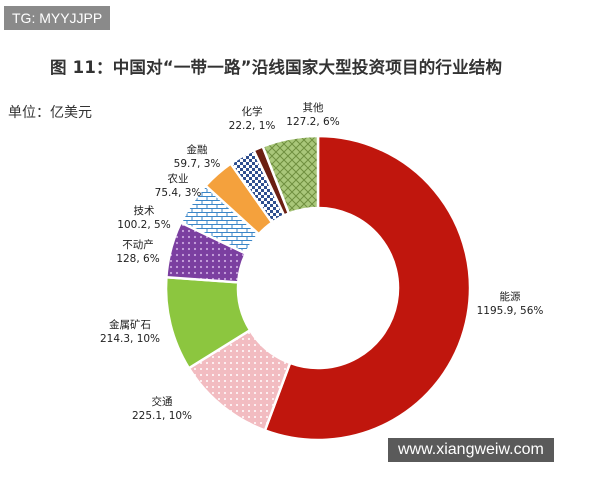 The image size is (600, 480). What do you see at coordinates (276, 67) in the screenshot?
I see `chart-title: 图 11：中国对“一带一路”沿线国家大型投资项目的行业结构` at bounding box center [276, 67].